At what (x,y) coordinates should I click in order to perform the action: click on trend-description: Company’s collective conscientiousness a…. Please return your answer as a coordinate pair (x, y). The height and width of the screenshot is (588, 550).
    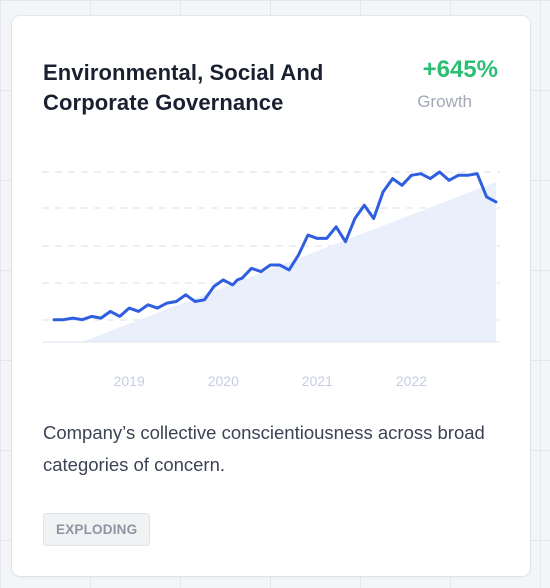
    Looking at the image, I should click on (264, 448).